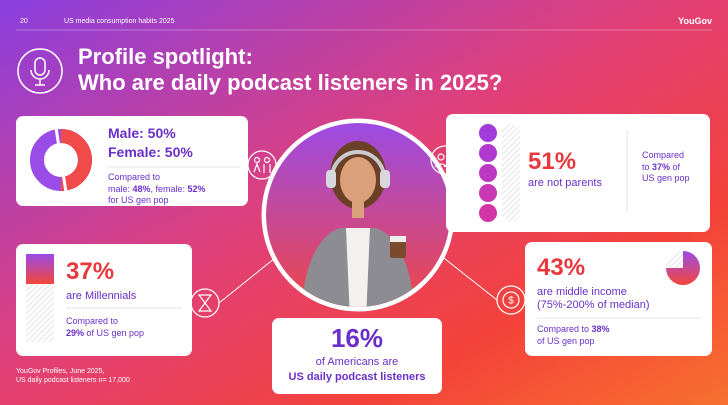  I want to click on millennials-value: 37%, so click(90, 271).